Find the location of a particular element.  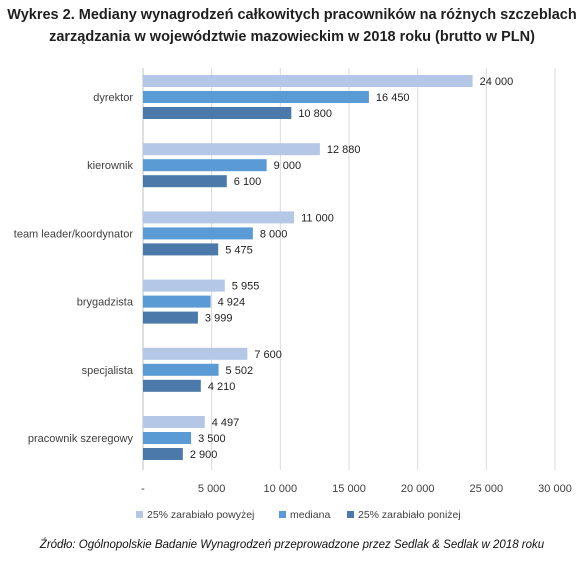

category-label: team leader/koordynator is located at coordinates (74, 234).